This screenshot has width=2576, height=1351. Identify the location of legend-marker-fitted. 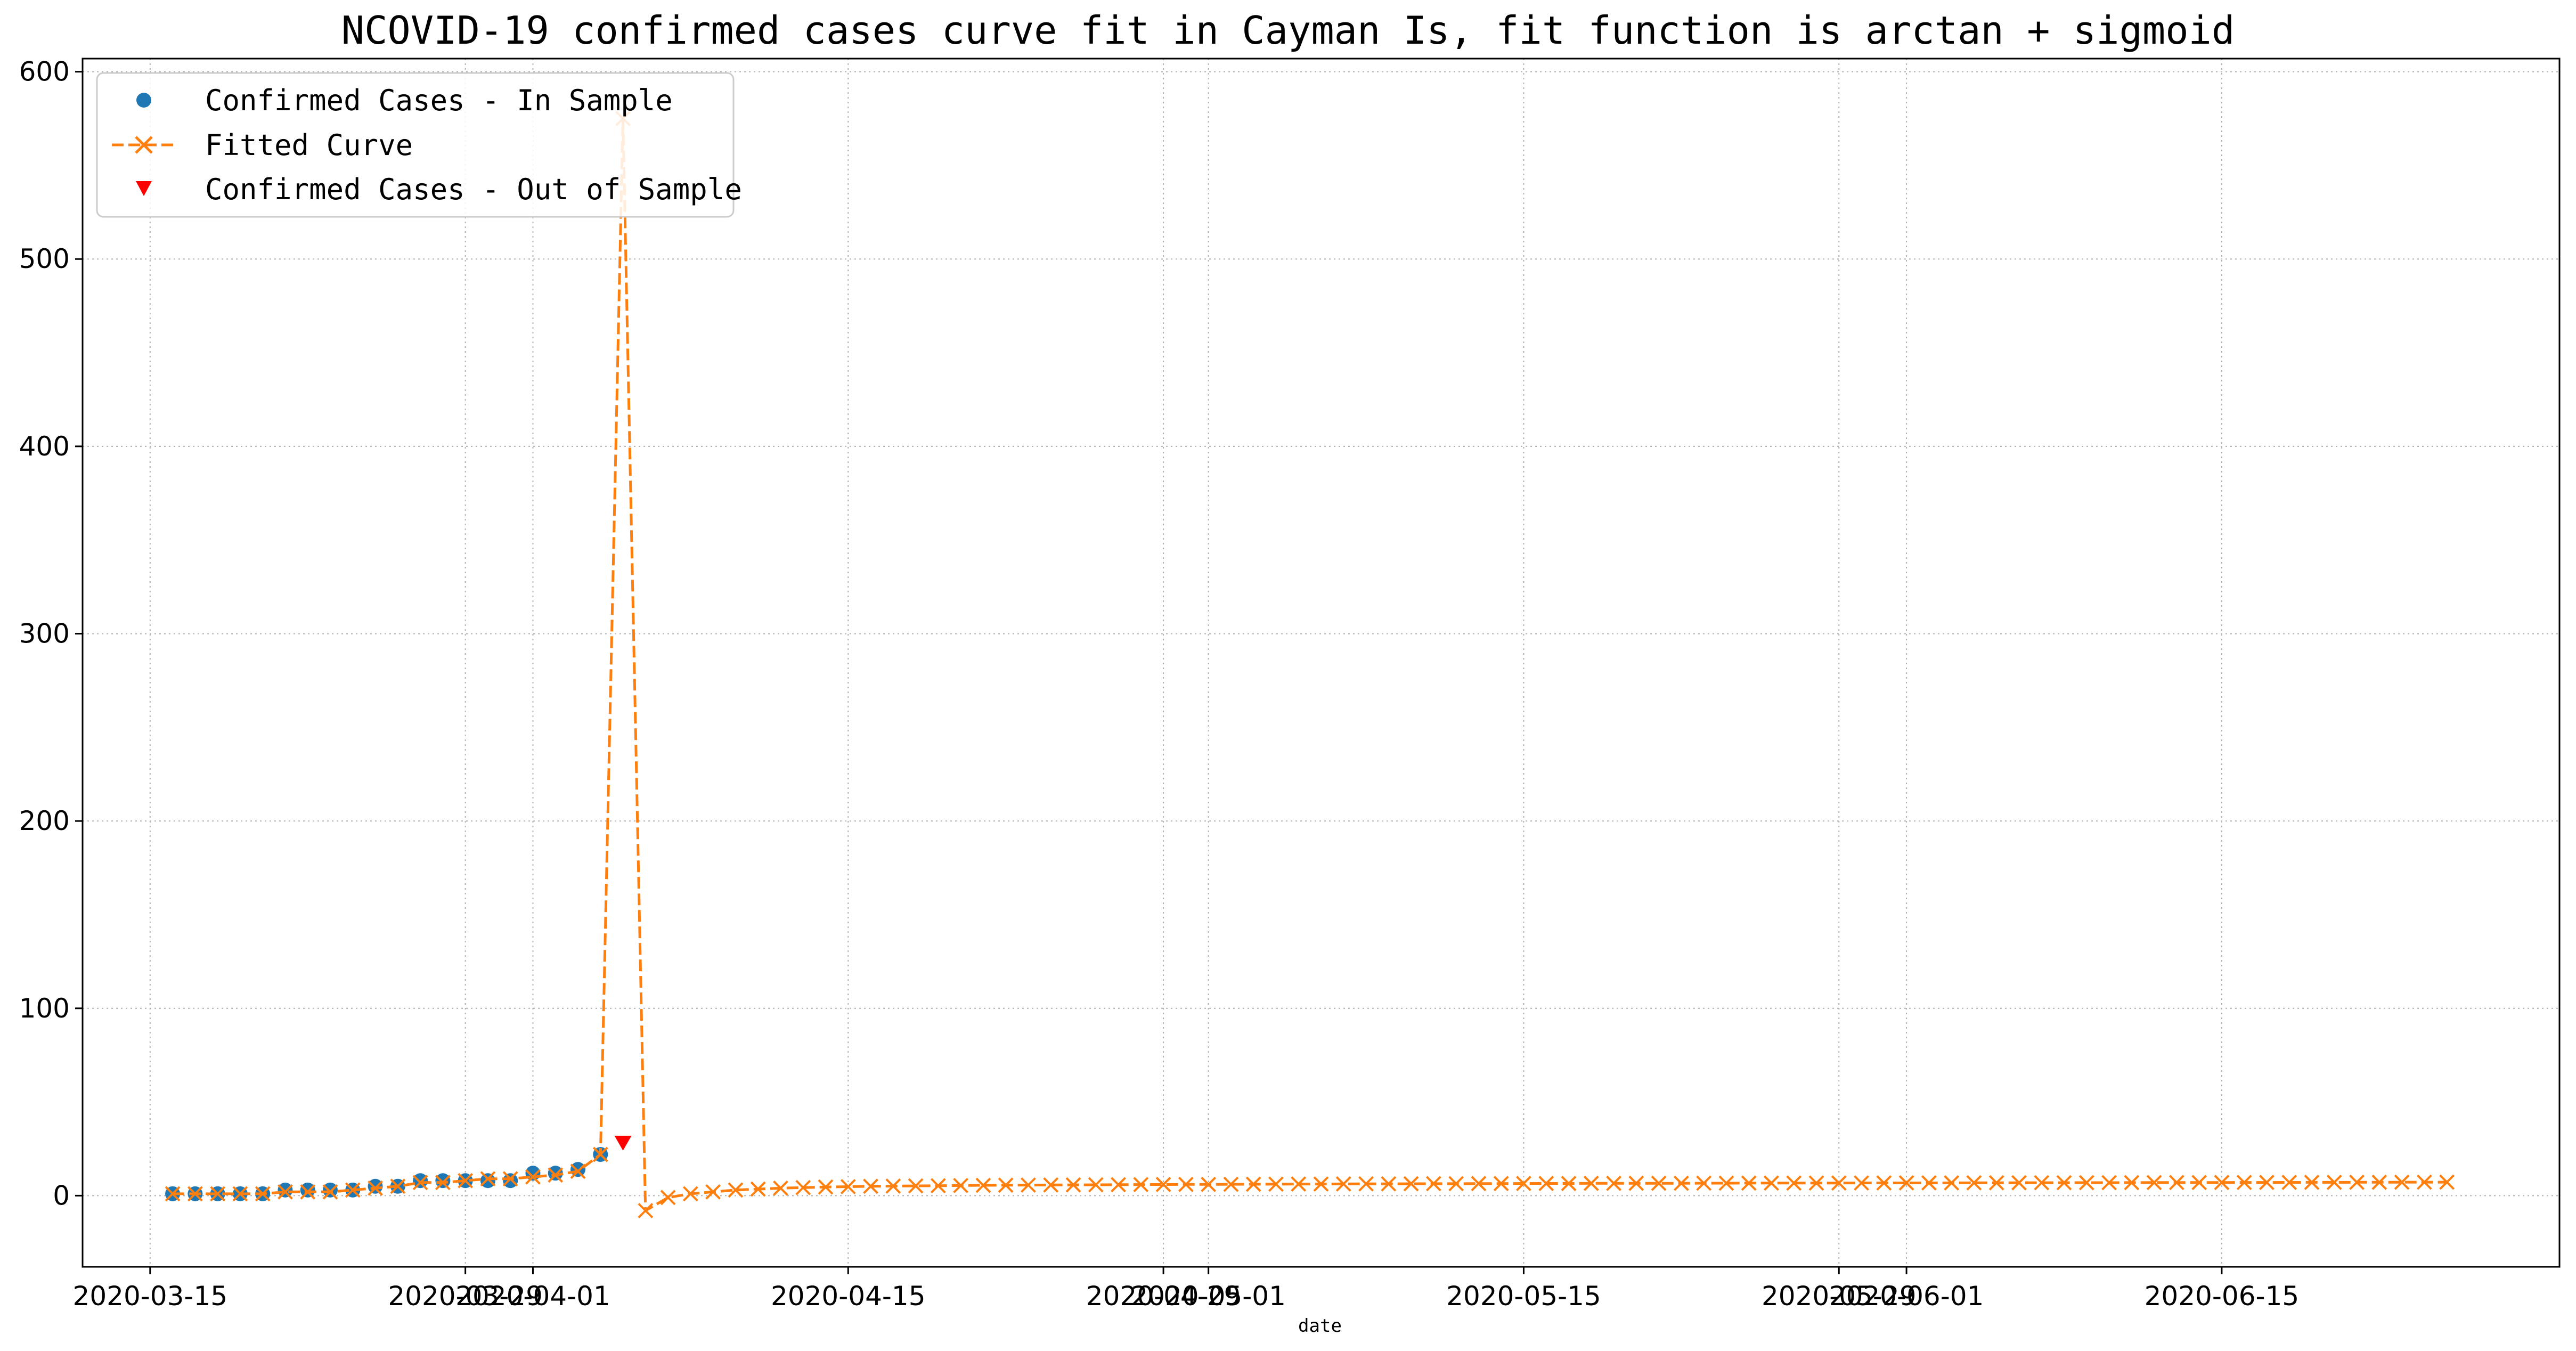
(144, 145).